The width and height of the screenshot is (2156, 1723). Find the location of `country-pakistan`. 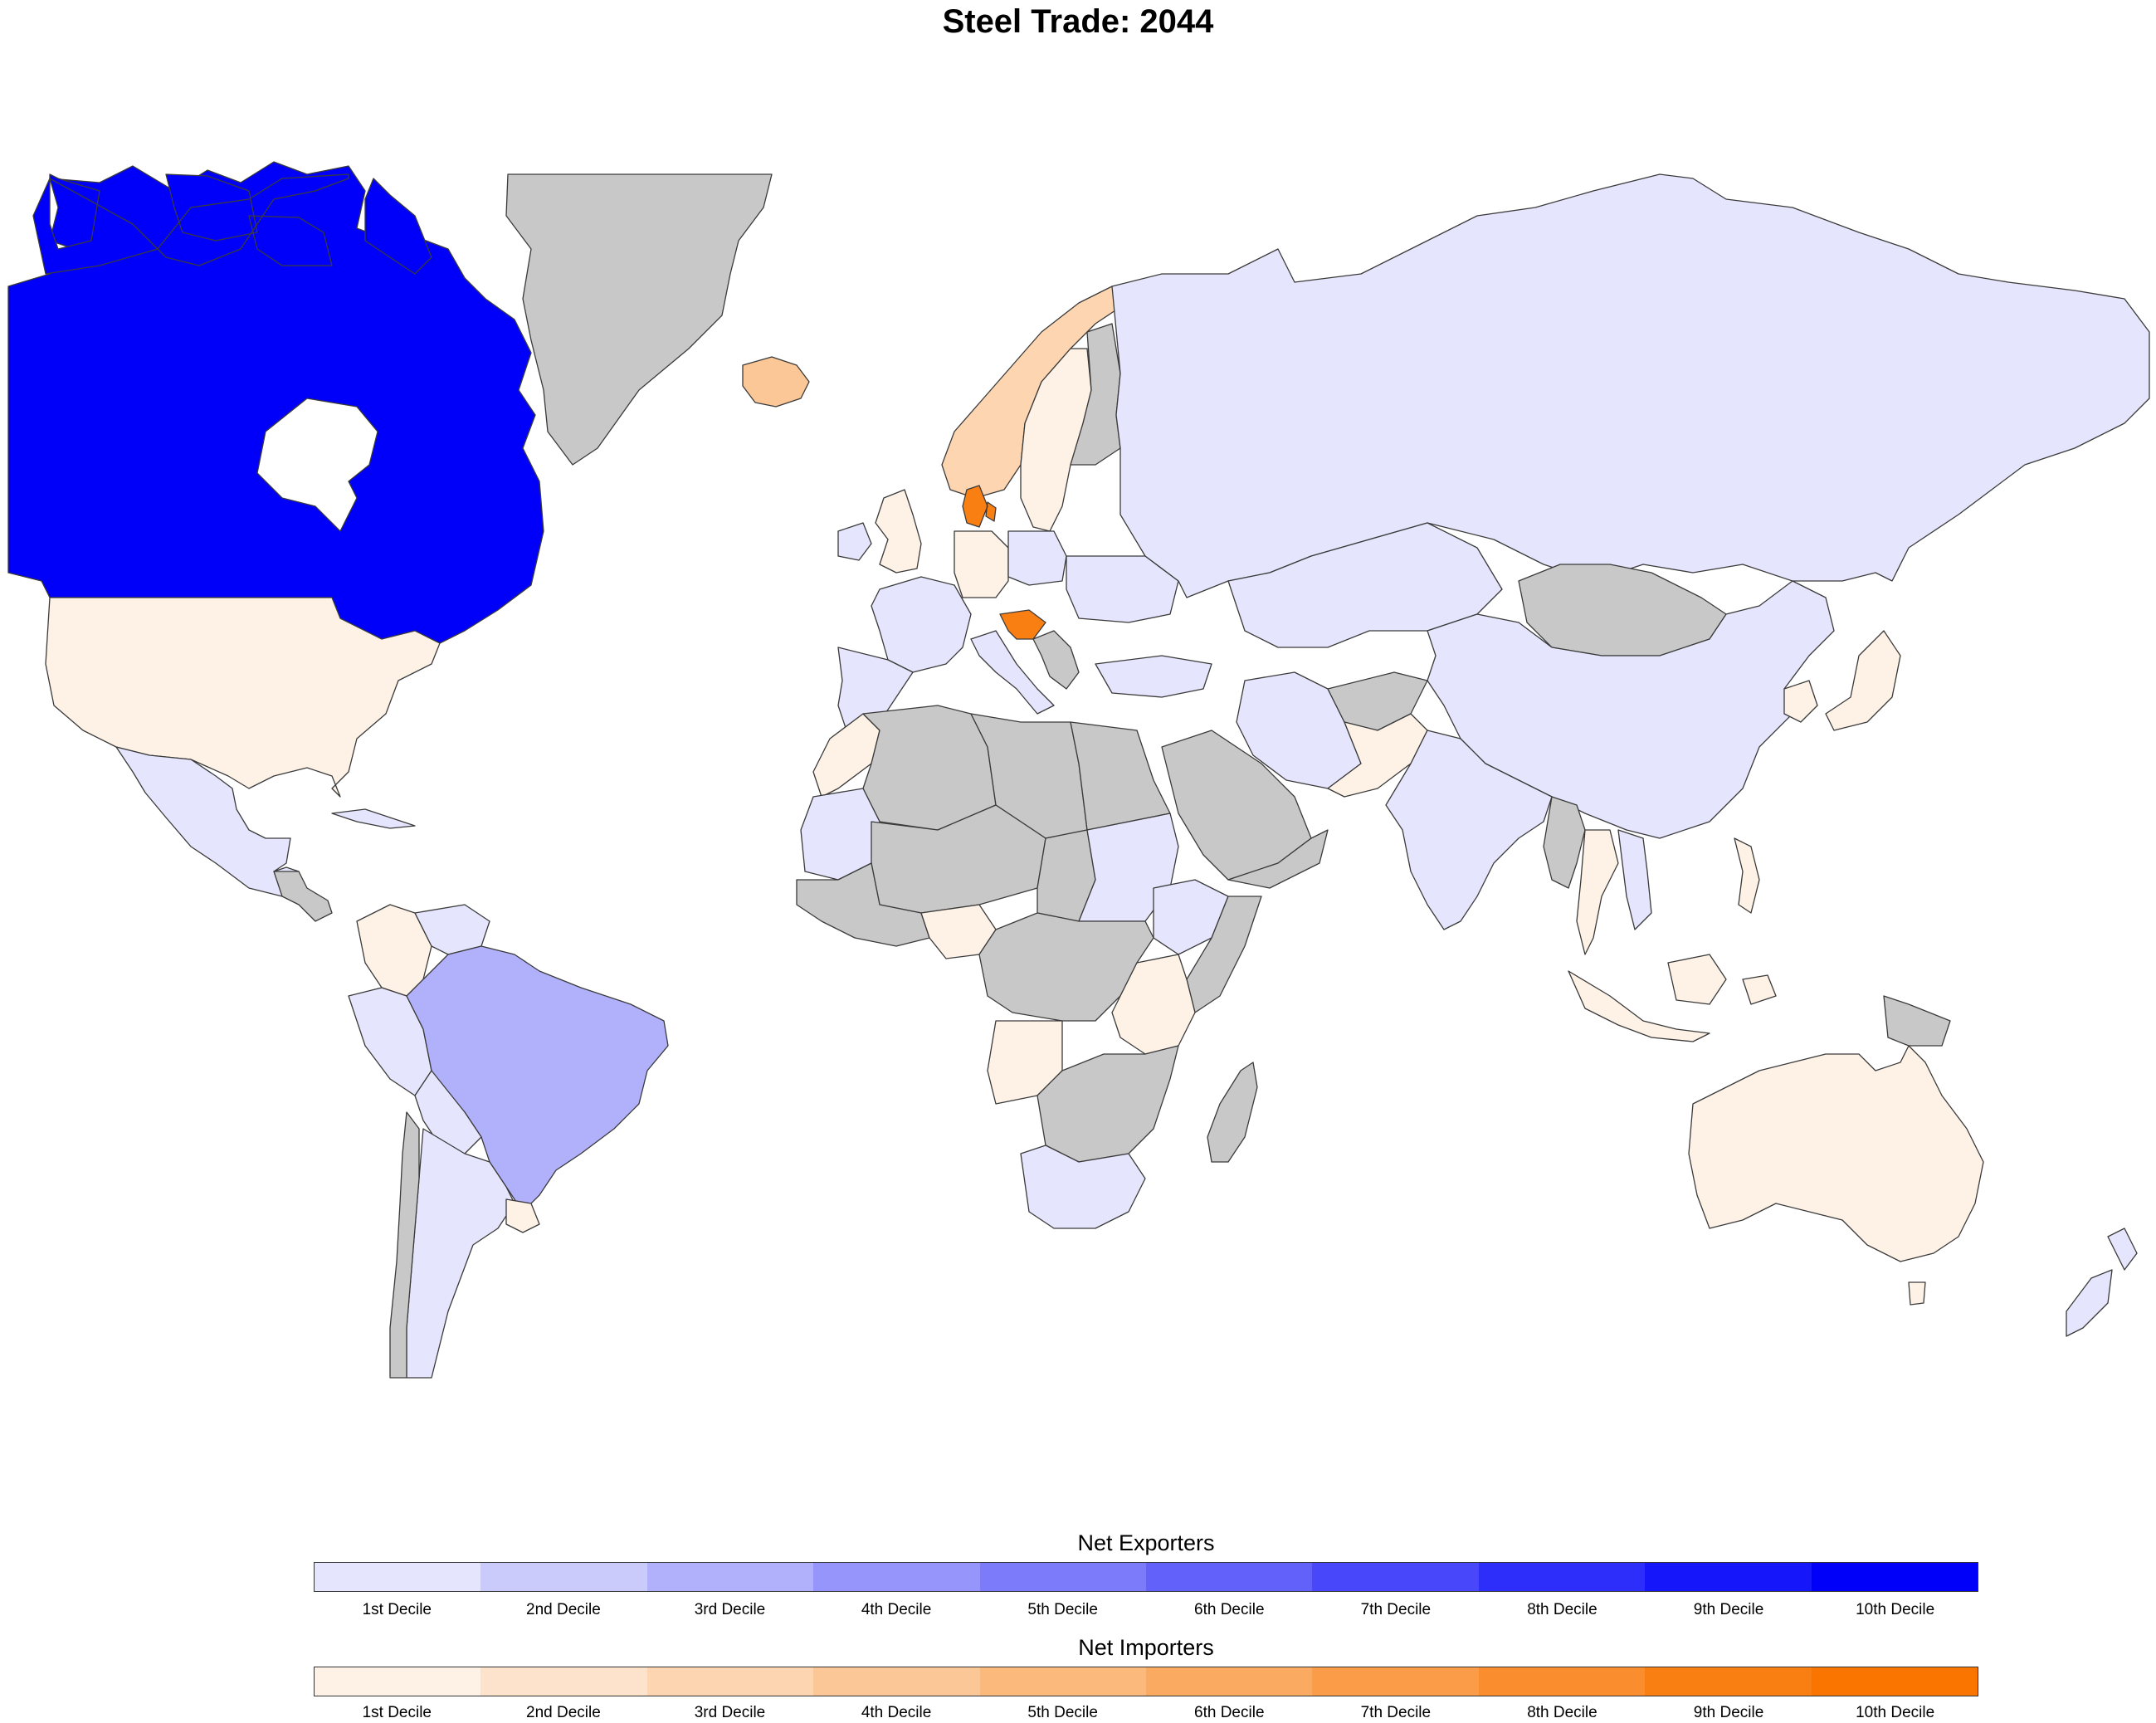

country-pakistan is located at coordinates (1377, 755).